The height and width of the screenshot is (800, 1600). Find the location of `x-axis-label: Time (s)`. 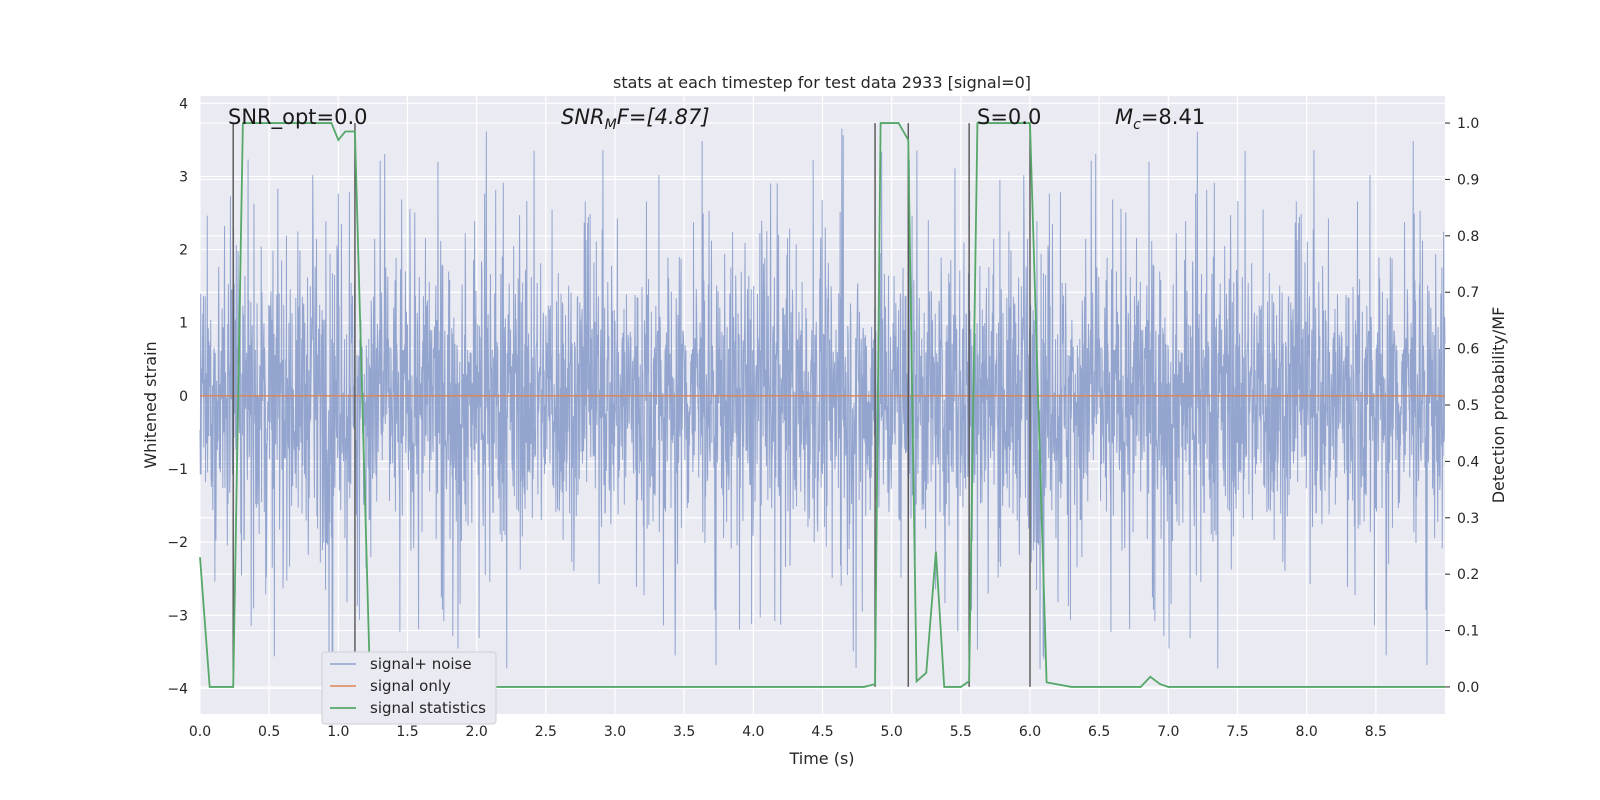

x-axis-label: Time (s) is located at coordinates (821, 758).